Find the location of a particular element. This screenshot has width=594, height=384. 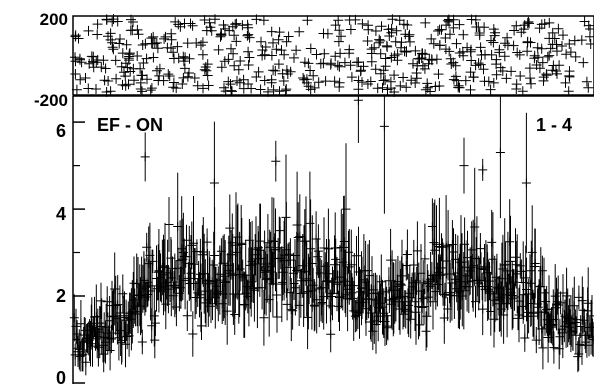

peak-point is located at coordinates (276, 161).